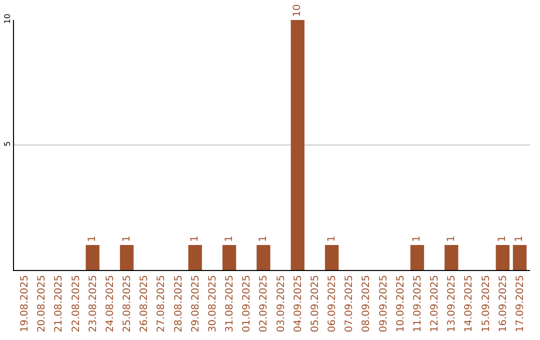 The height and width of the screenshot is (340, 540). I want to click on x-tick-label: 10.09.2025, so click(400, 303).